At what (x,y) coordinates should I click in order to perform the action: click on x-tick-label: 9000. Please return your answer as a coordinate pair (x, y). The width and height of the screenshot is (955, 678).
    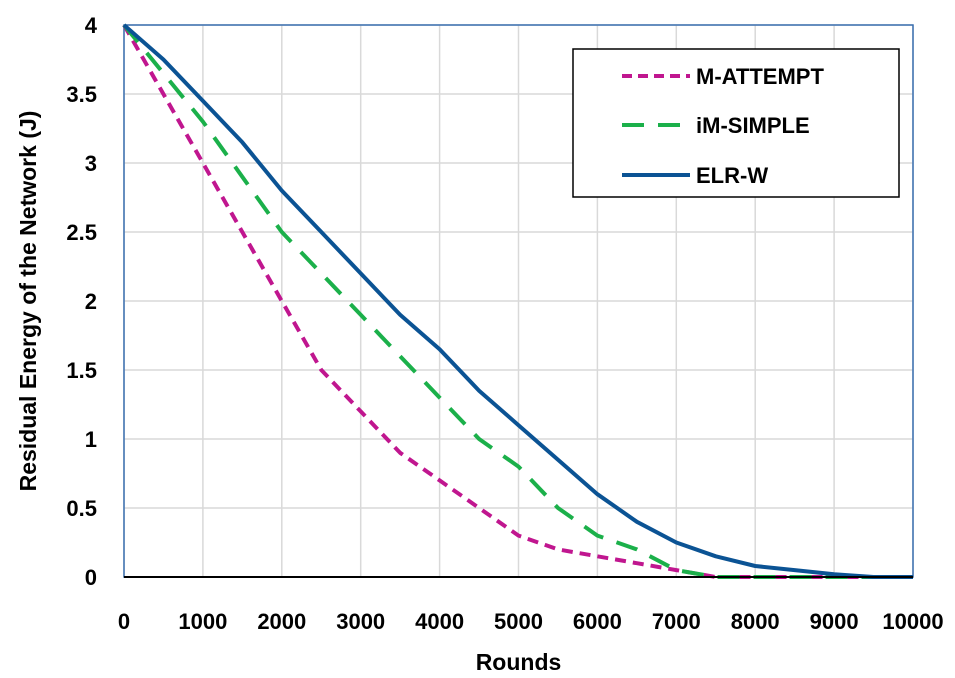
    Looking at the image, I should click on (834, 621).